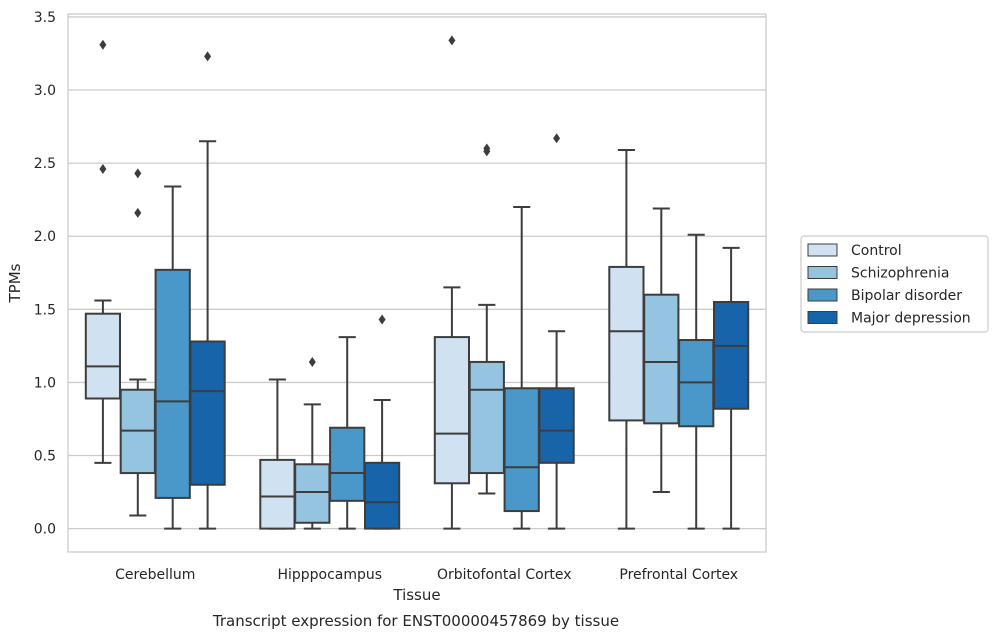 The height and width of the screenshot is (639, 997). What do you see at coordinates (876, 251) in the screenshot?
I see `legend-label: Control` at bounding box center [876, 251].